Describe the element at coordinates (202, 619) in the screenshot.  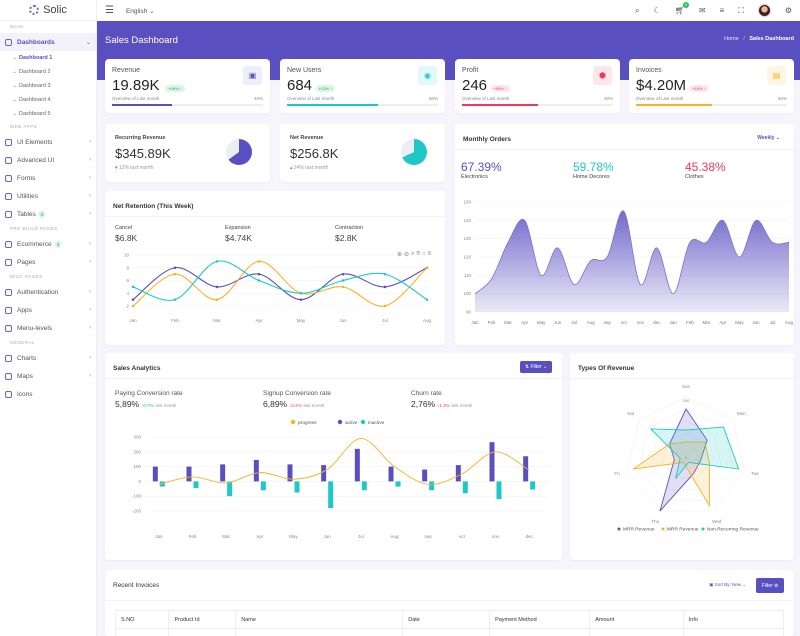
I see `column-header-product-id: Product Id` at that location.